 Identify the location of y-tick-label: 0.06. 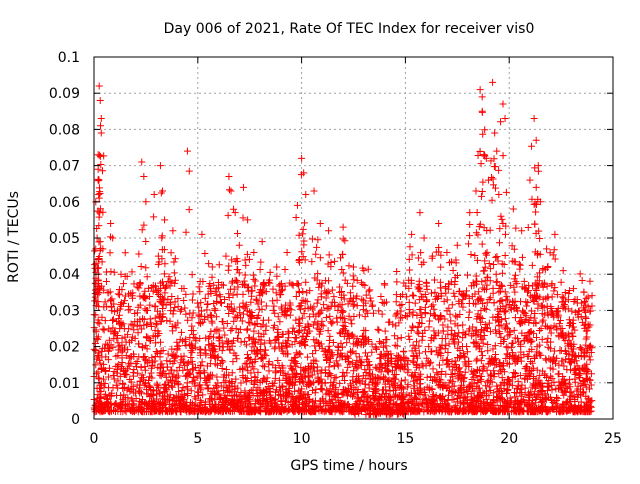
(64, 203).